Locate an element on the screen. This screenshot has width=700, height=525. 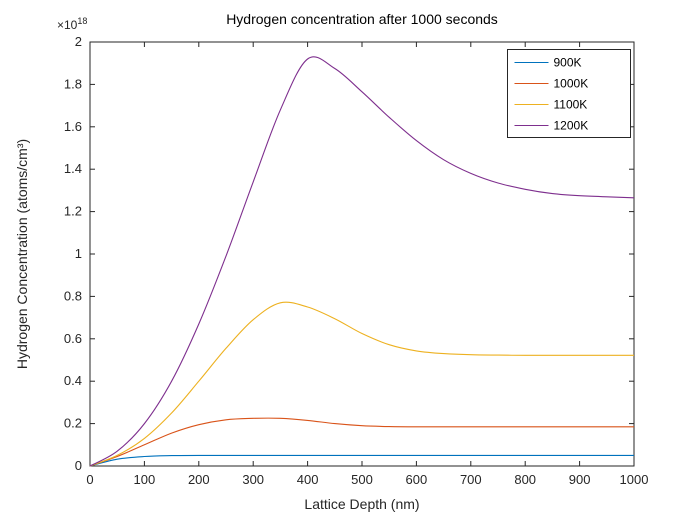
x-tick-label: 100 is located at coordinates (145, 479).